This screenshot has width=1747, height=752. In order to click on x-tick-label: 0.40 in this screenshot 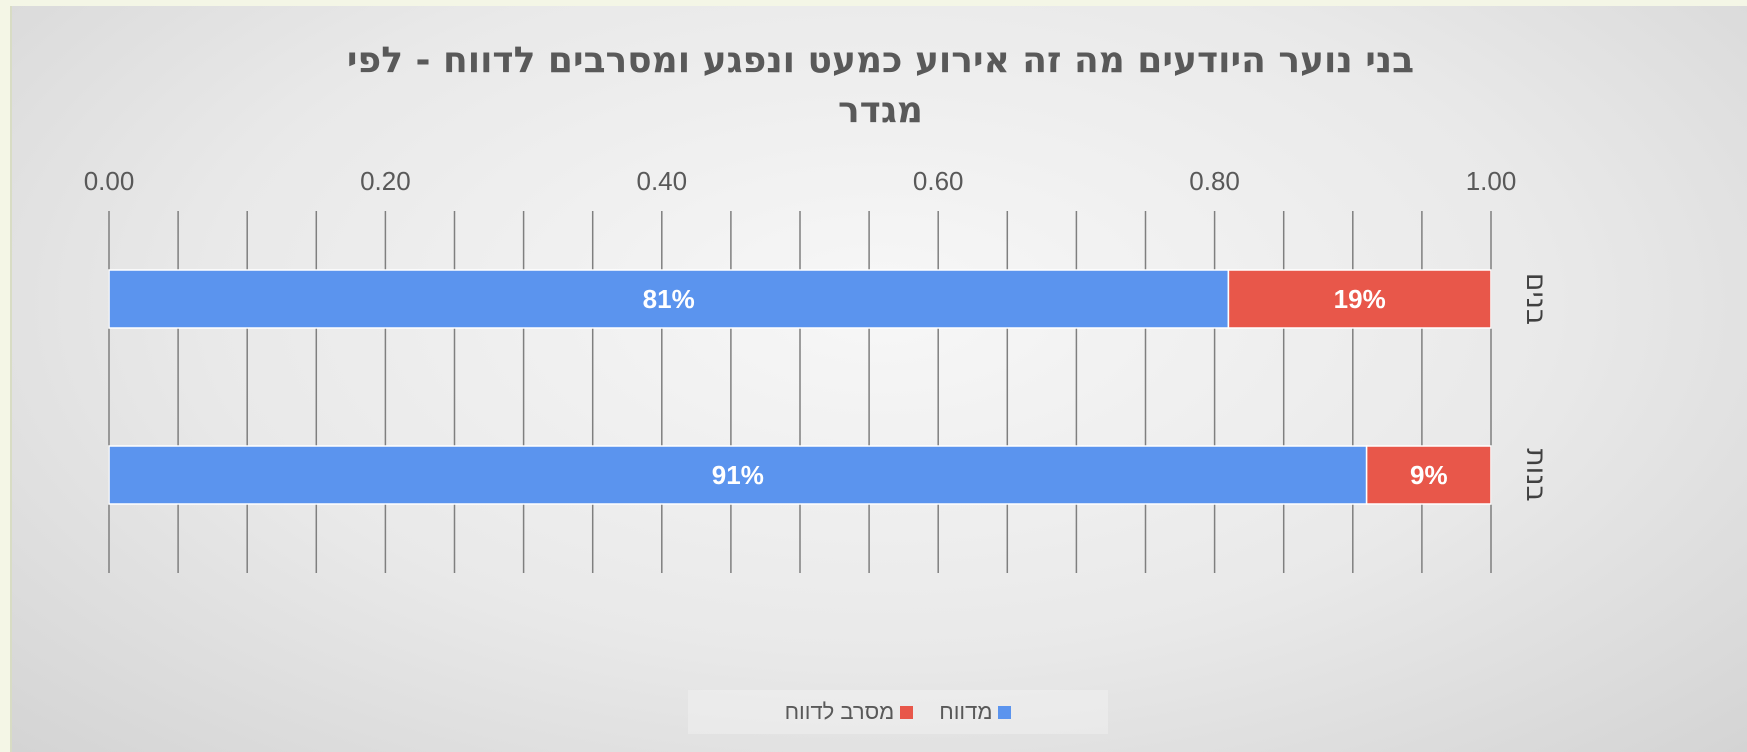, I will do `click(661, 181)`.